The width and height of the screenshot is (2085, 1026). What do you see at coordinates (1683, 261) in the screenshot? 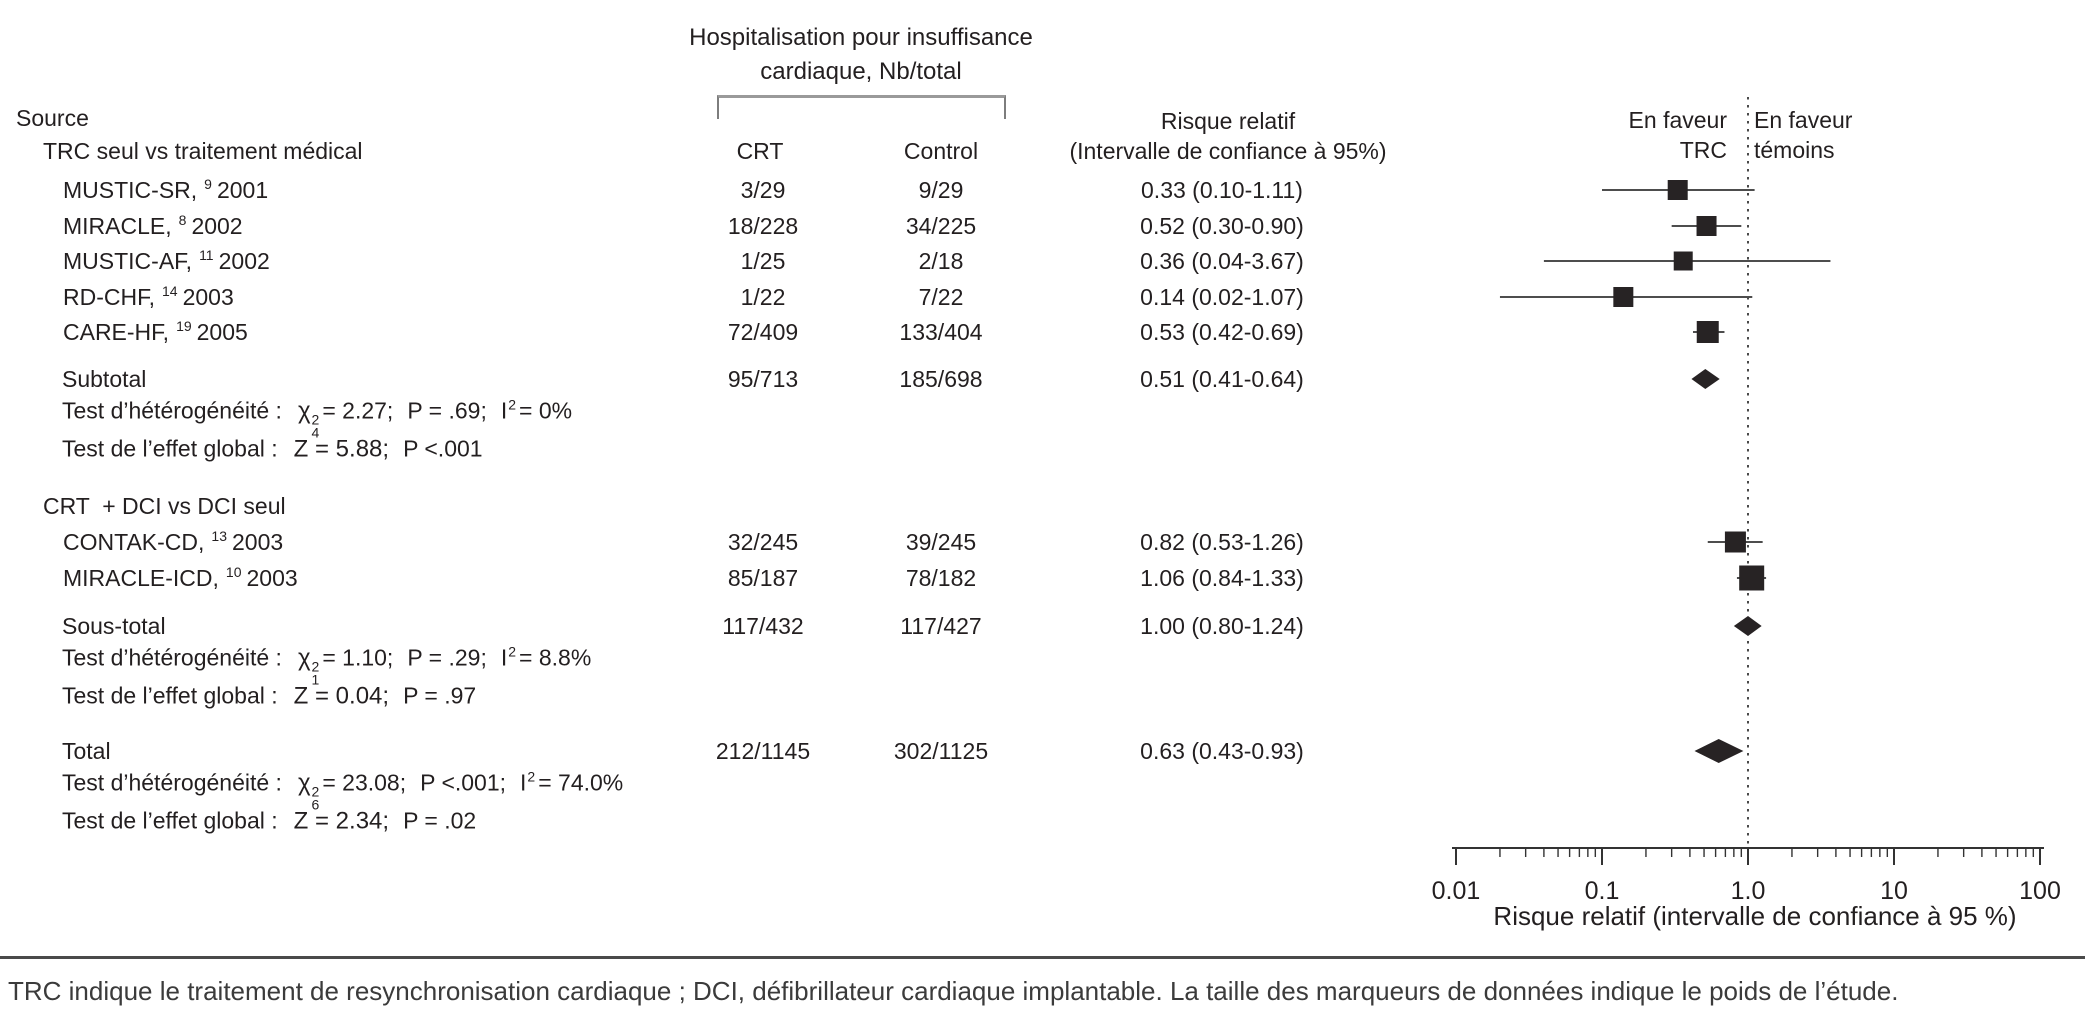
I see `point-estimate-square-mustic-af` at bounding box center [1683, 261].